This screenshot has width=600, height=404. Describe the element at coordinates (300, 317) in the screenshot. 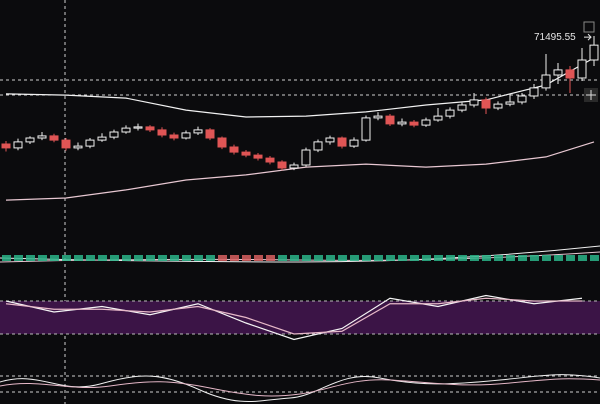

I see `oscillator-band` at that location.